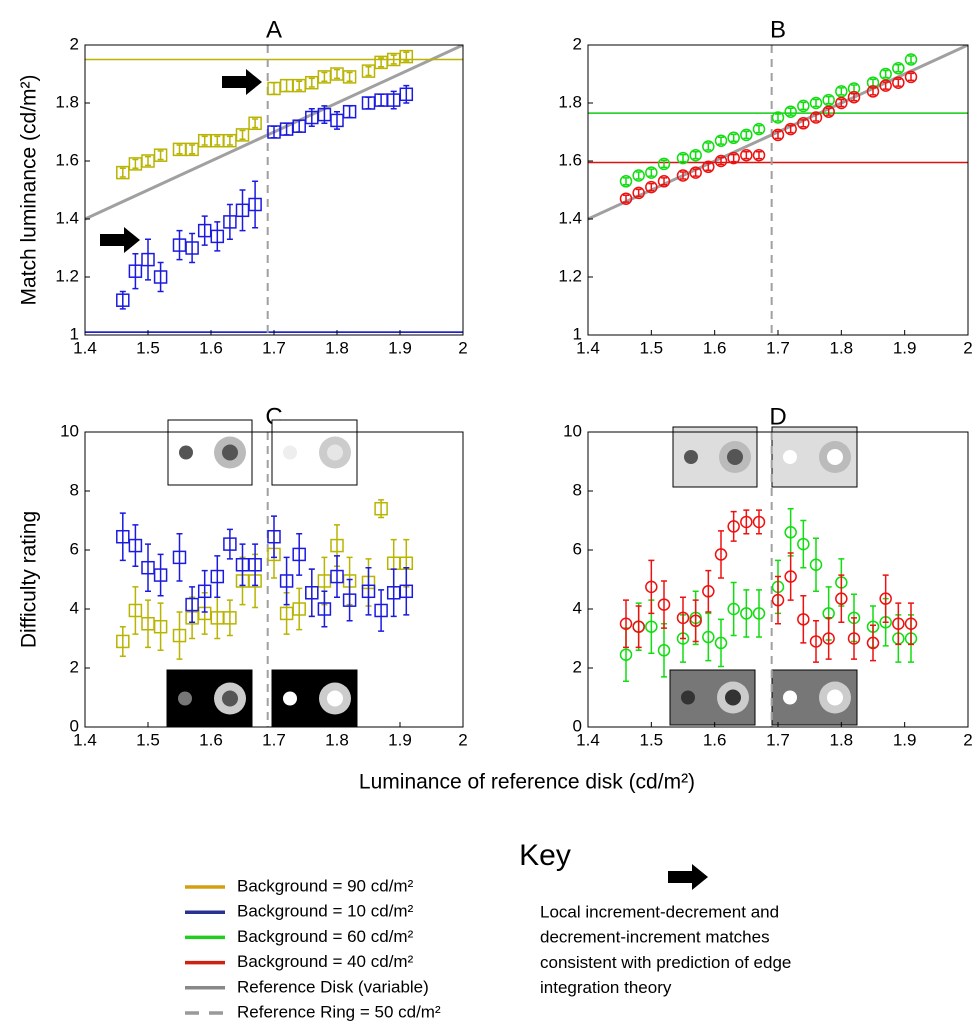 This screenshot has width=974, height=1036. I want to click on key-note: decrement-increment matches, so click(655, 937).